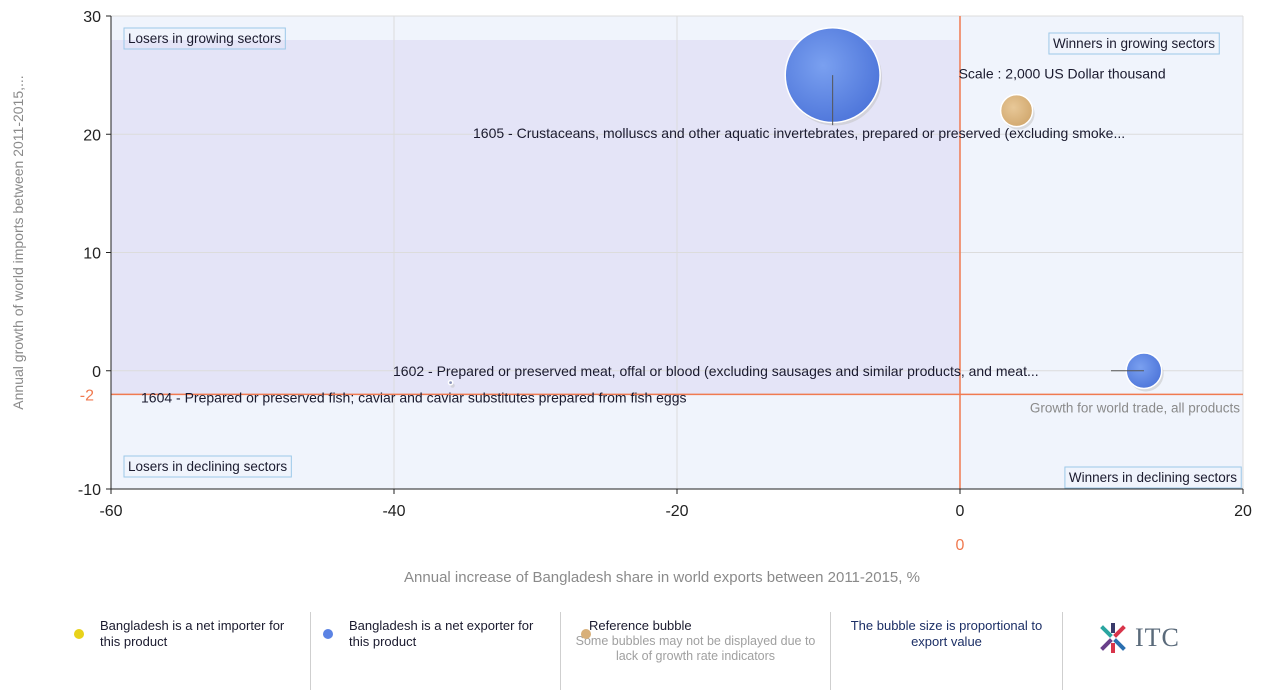 Image resolution: width=1262 pixels, height=690 pixels. I want to click on quadrant-label-top-left: Losers in growing sectors, so click(204, 38).